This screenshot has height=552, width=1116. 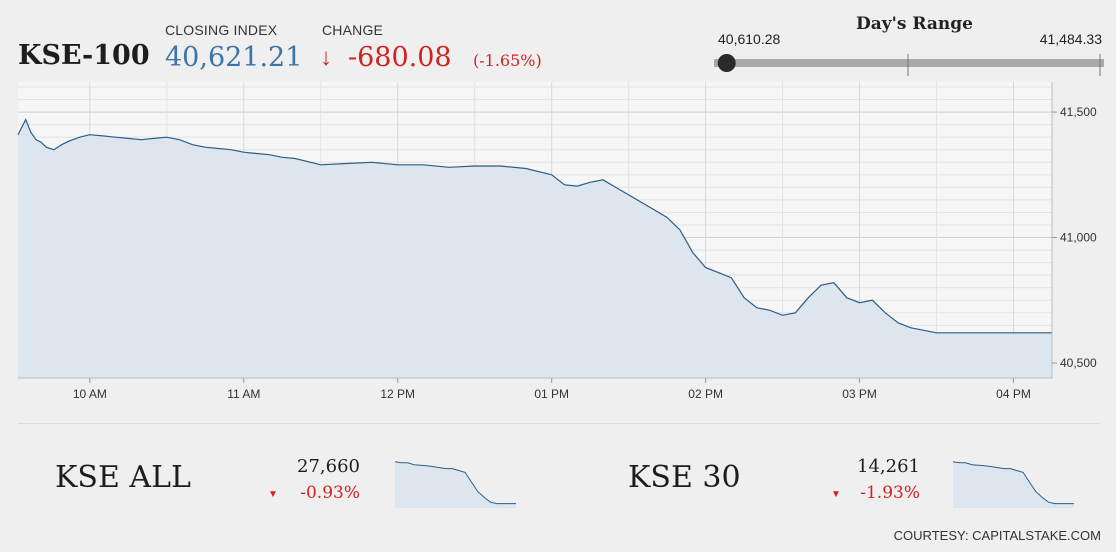 What do you see at coordinates (749, 39) in the screenshot?
I see `days-range-low: 40,610.28` at bounding box center [749, 39].